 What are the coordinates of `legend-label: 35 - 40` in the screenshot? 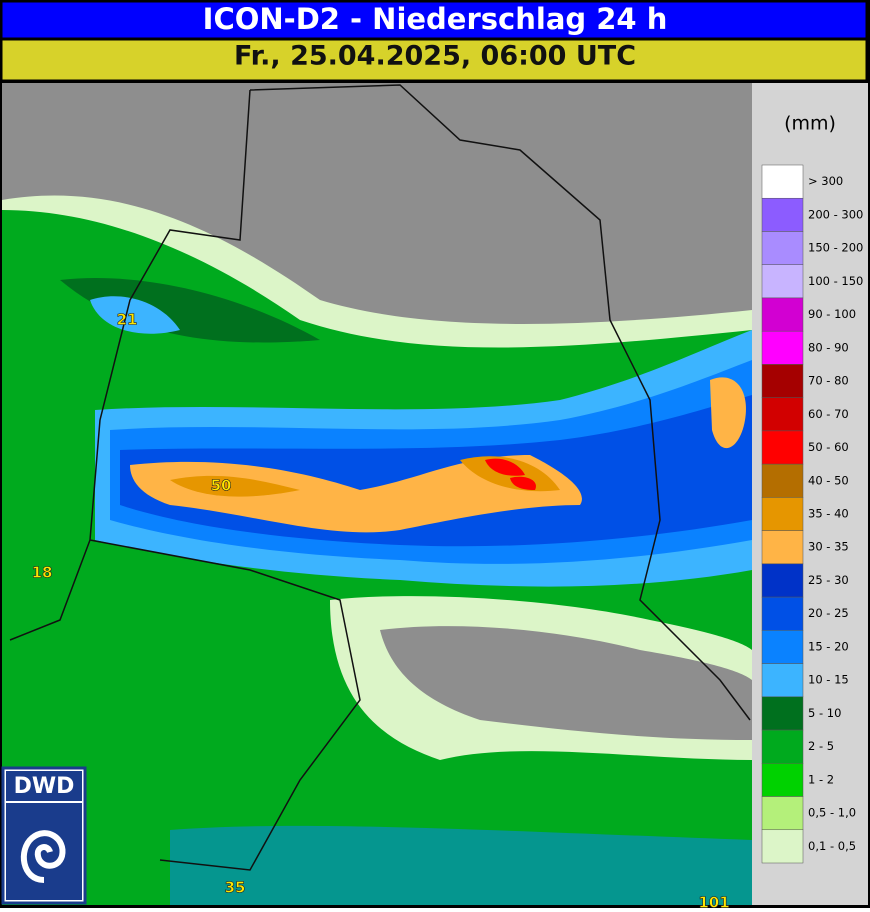 It's located at (828, 514).